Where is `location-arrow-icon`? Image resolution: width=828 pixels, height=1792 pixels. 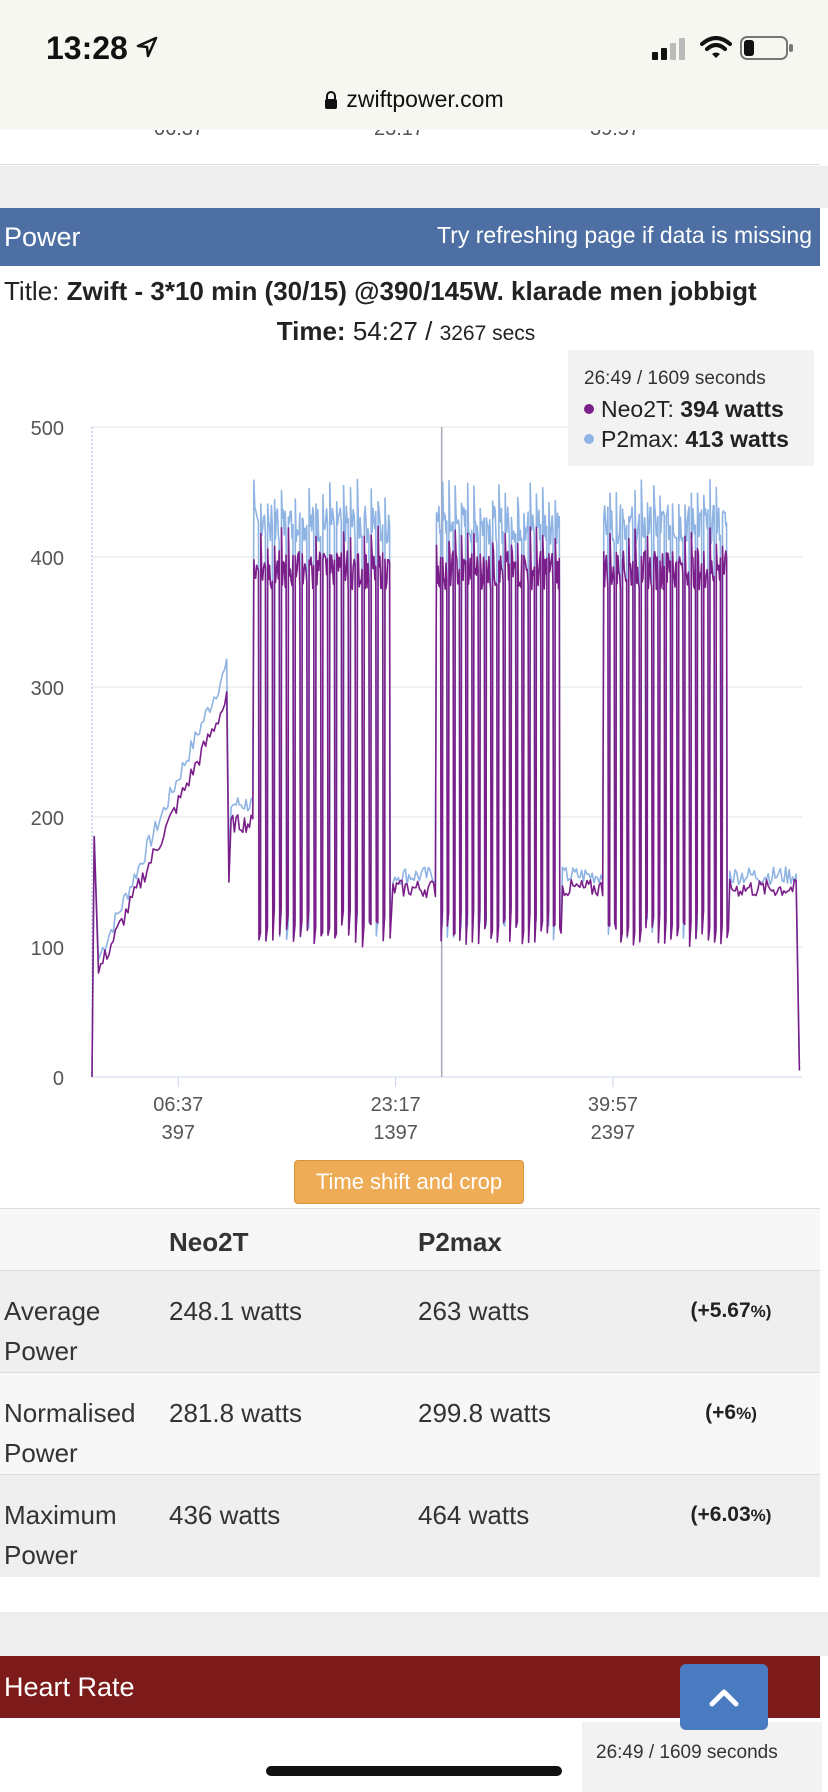
location-arrow-icon is located at coordinates (147, 49).